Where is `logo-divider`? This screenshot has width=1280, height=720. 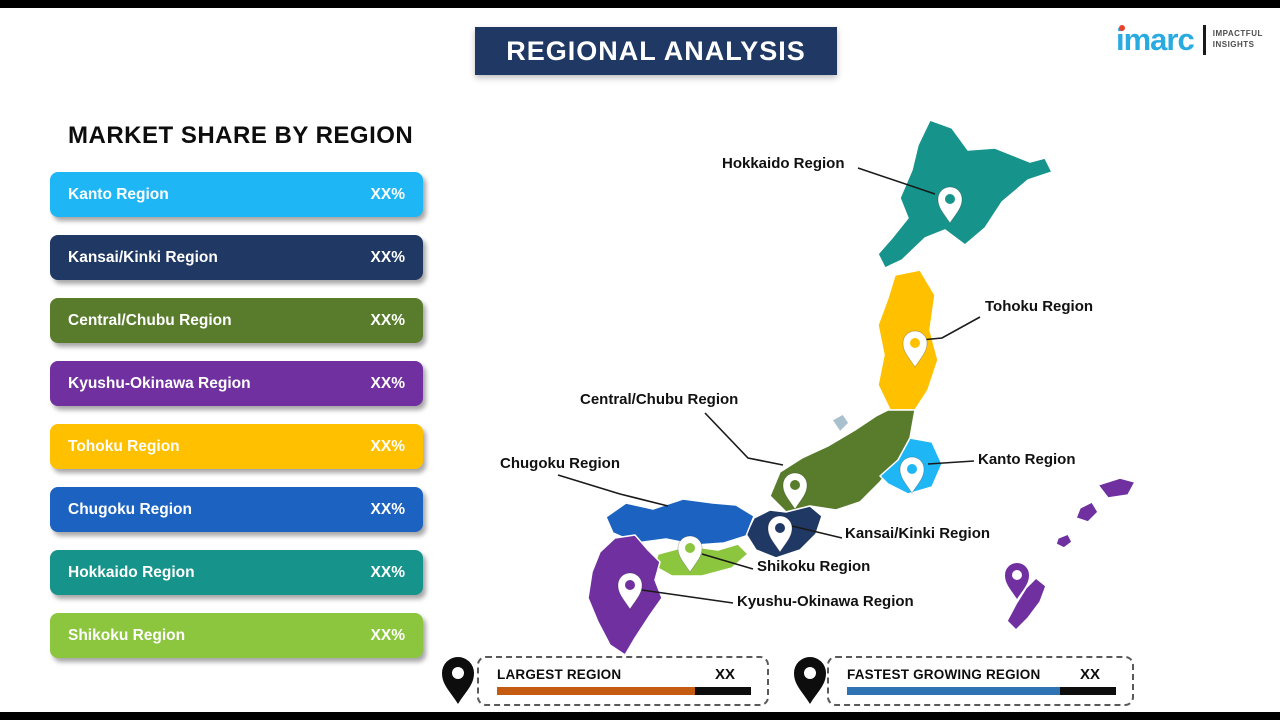 logo-divider is located at coordinates (1204, 39).